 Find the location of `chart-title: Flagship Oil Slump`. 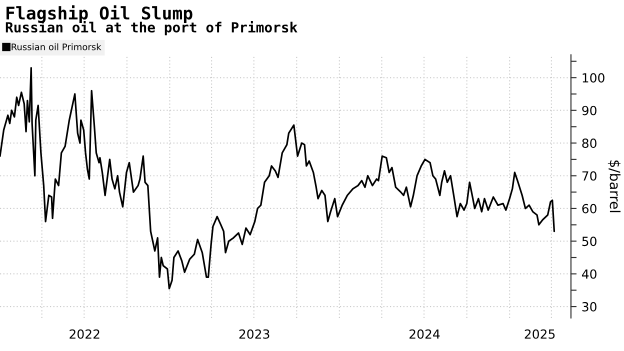

chart-title: Flagship Oil Slump is located at coordinates (99, 14).